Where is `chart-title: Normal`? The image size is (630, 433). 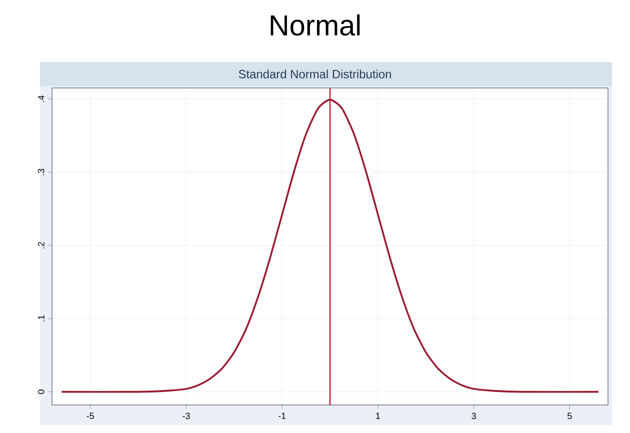 chart-title: Normal is located at coordinates (315, 25).